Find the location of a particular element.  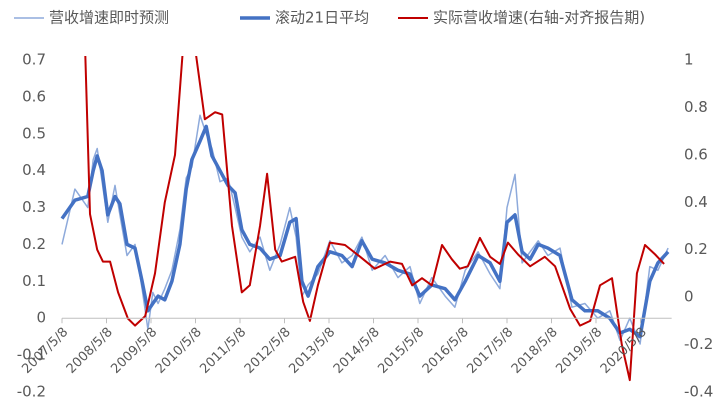

y-tick-label: 0.1 is located at coordinates (34, 281).